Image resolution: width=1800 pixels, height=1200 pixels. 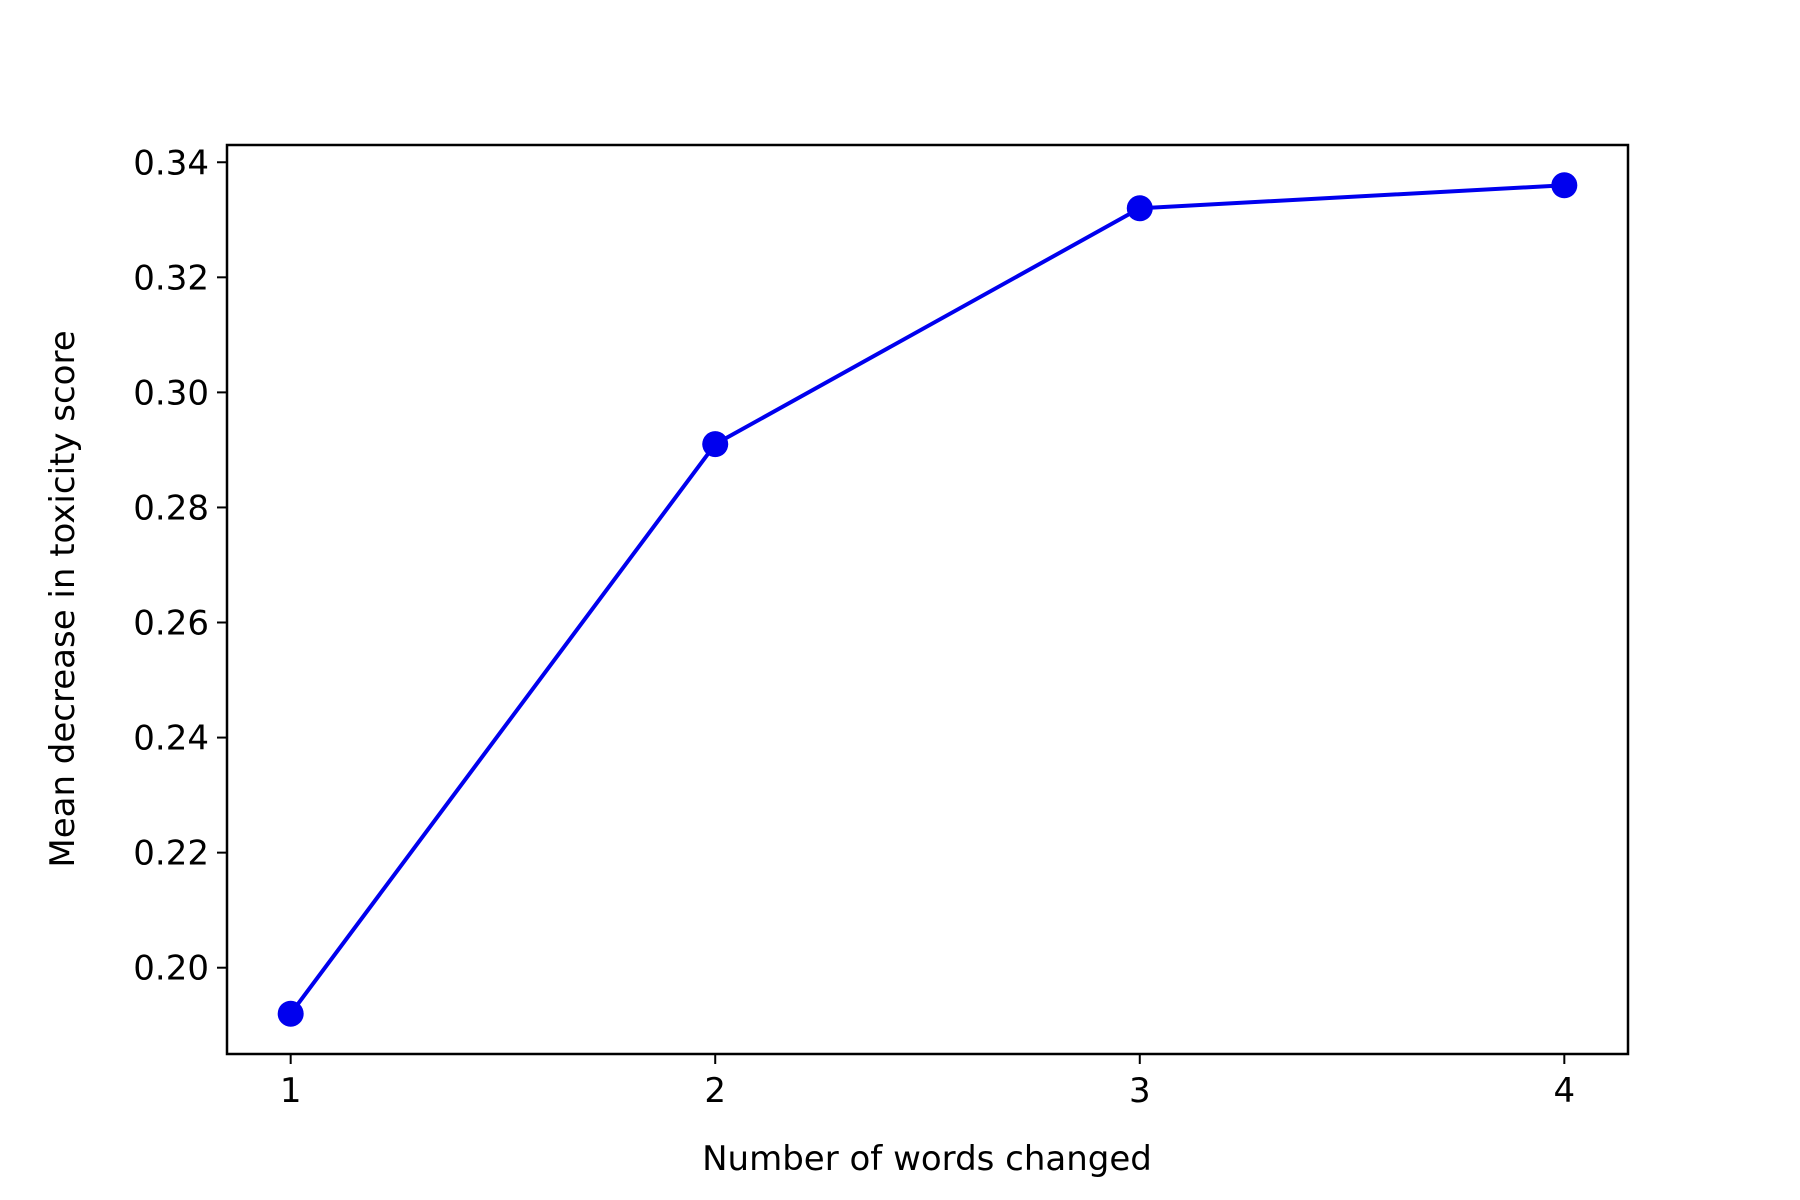 What do you see at coordinates (291, 1091) in the screenshot?
I see `x-tick-label: 1` at bounding box center [291, 1091].